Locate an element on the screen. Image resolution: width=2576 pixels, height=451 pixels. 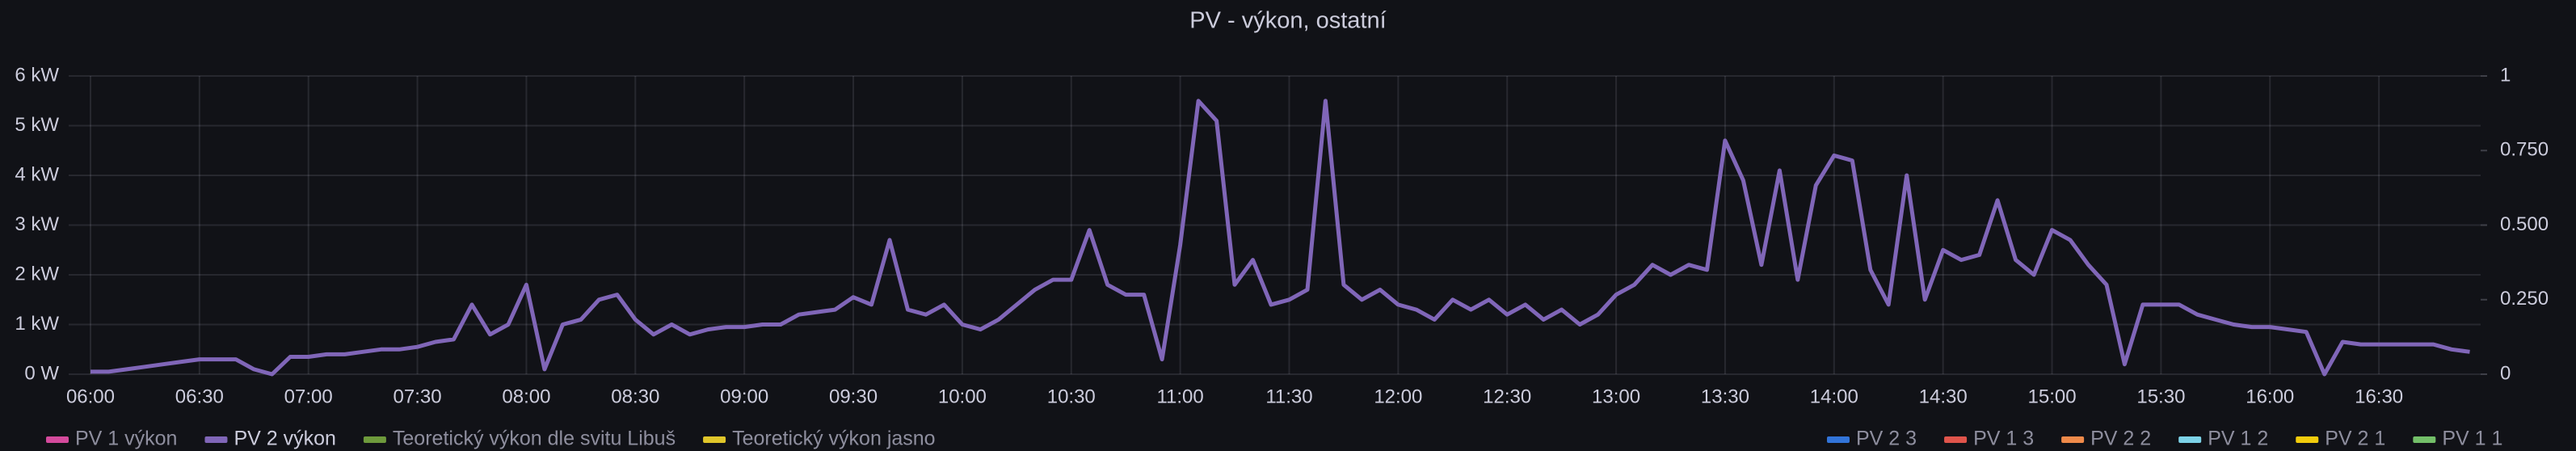
y2-tick-label: 0 is located at coordinates (2505, 373).